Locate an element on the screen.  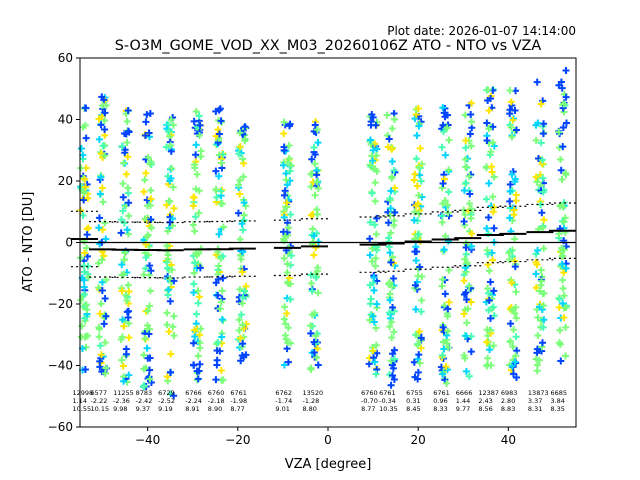
column-stat-label: 6760 is located at coordinates (369, 393).